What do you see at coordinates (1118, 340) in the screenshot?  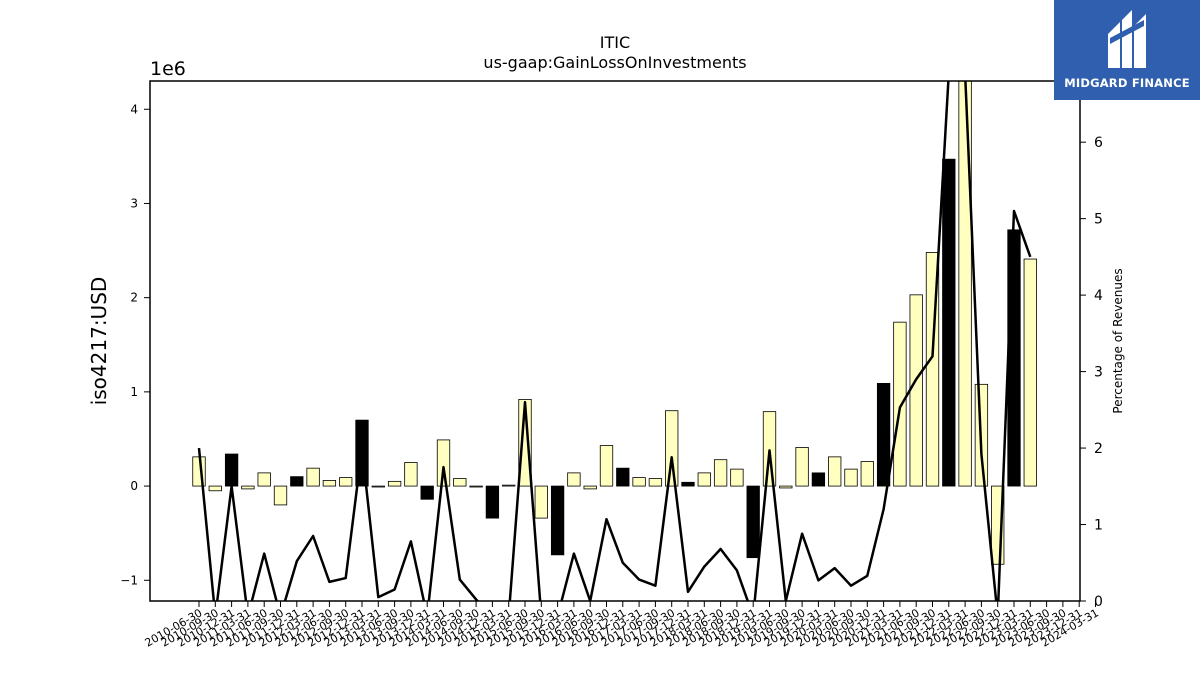 I see `y2-axis-label: Percentage of Revenues` at bounding box center [1118, 340].